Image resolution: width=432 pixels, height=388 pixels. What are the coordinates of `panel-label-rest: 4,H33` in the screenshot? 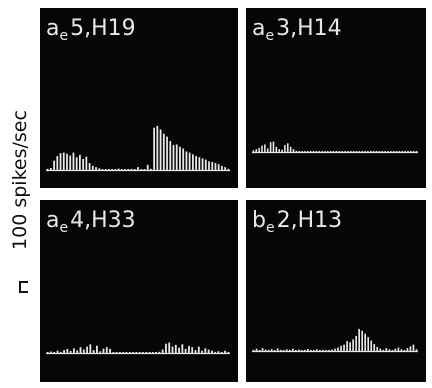 It's located at (103, 220).